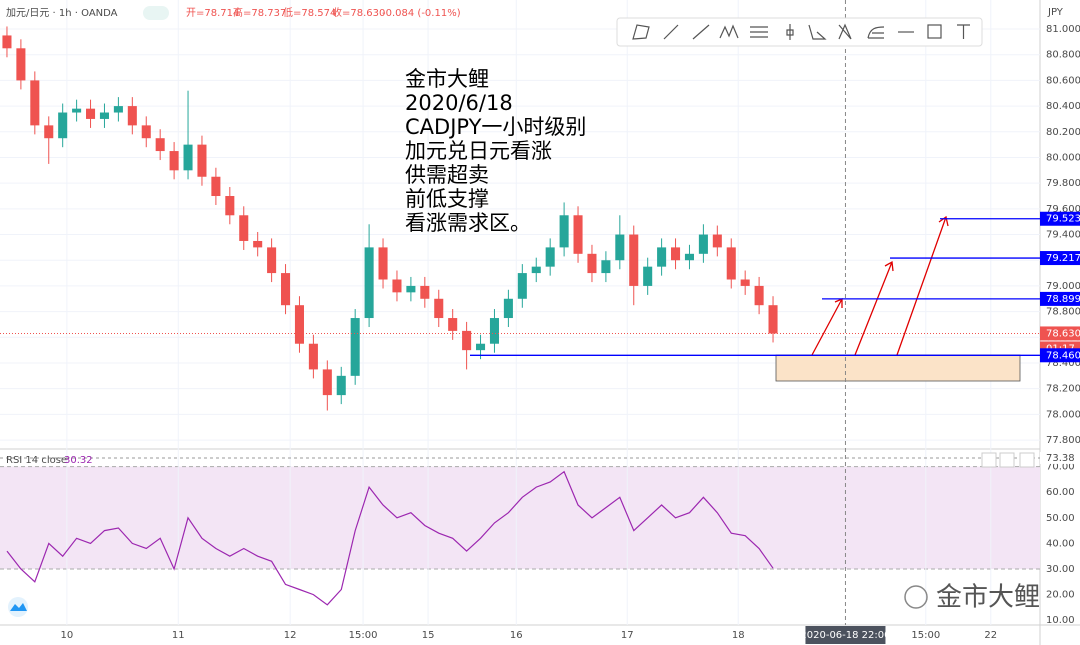 The image size is (1080, 645). What do you see at coordinates (1063, 258) in the screenshot?
I see `level-label: 79.217` at bounding box center [1063, 258].